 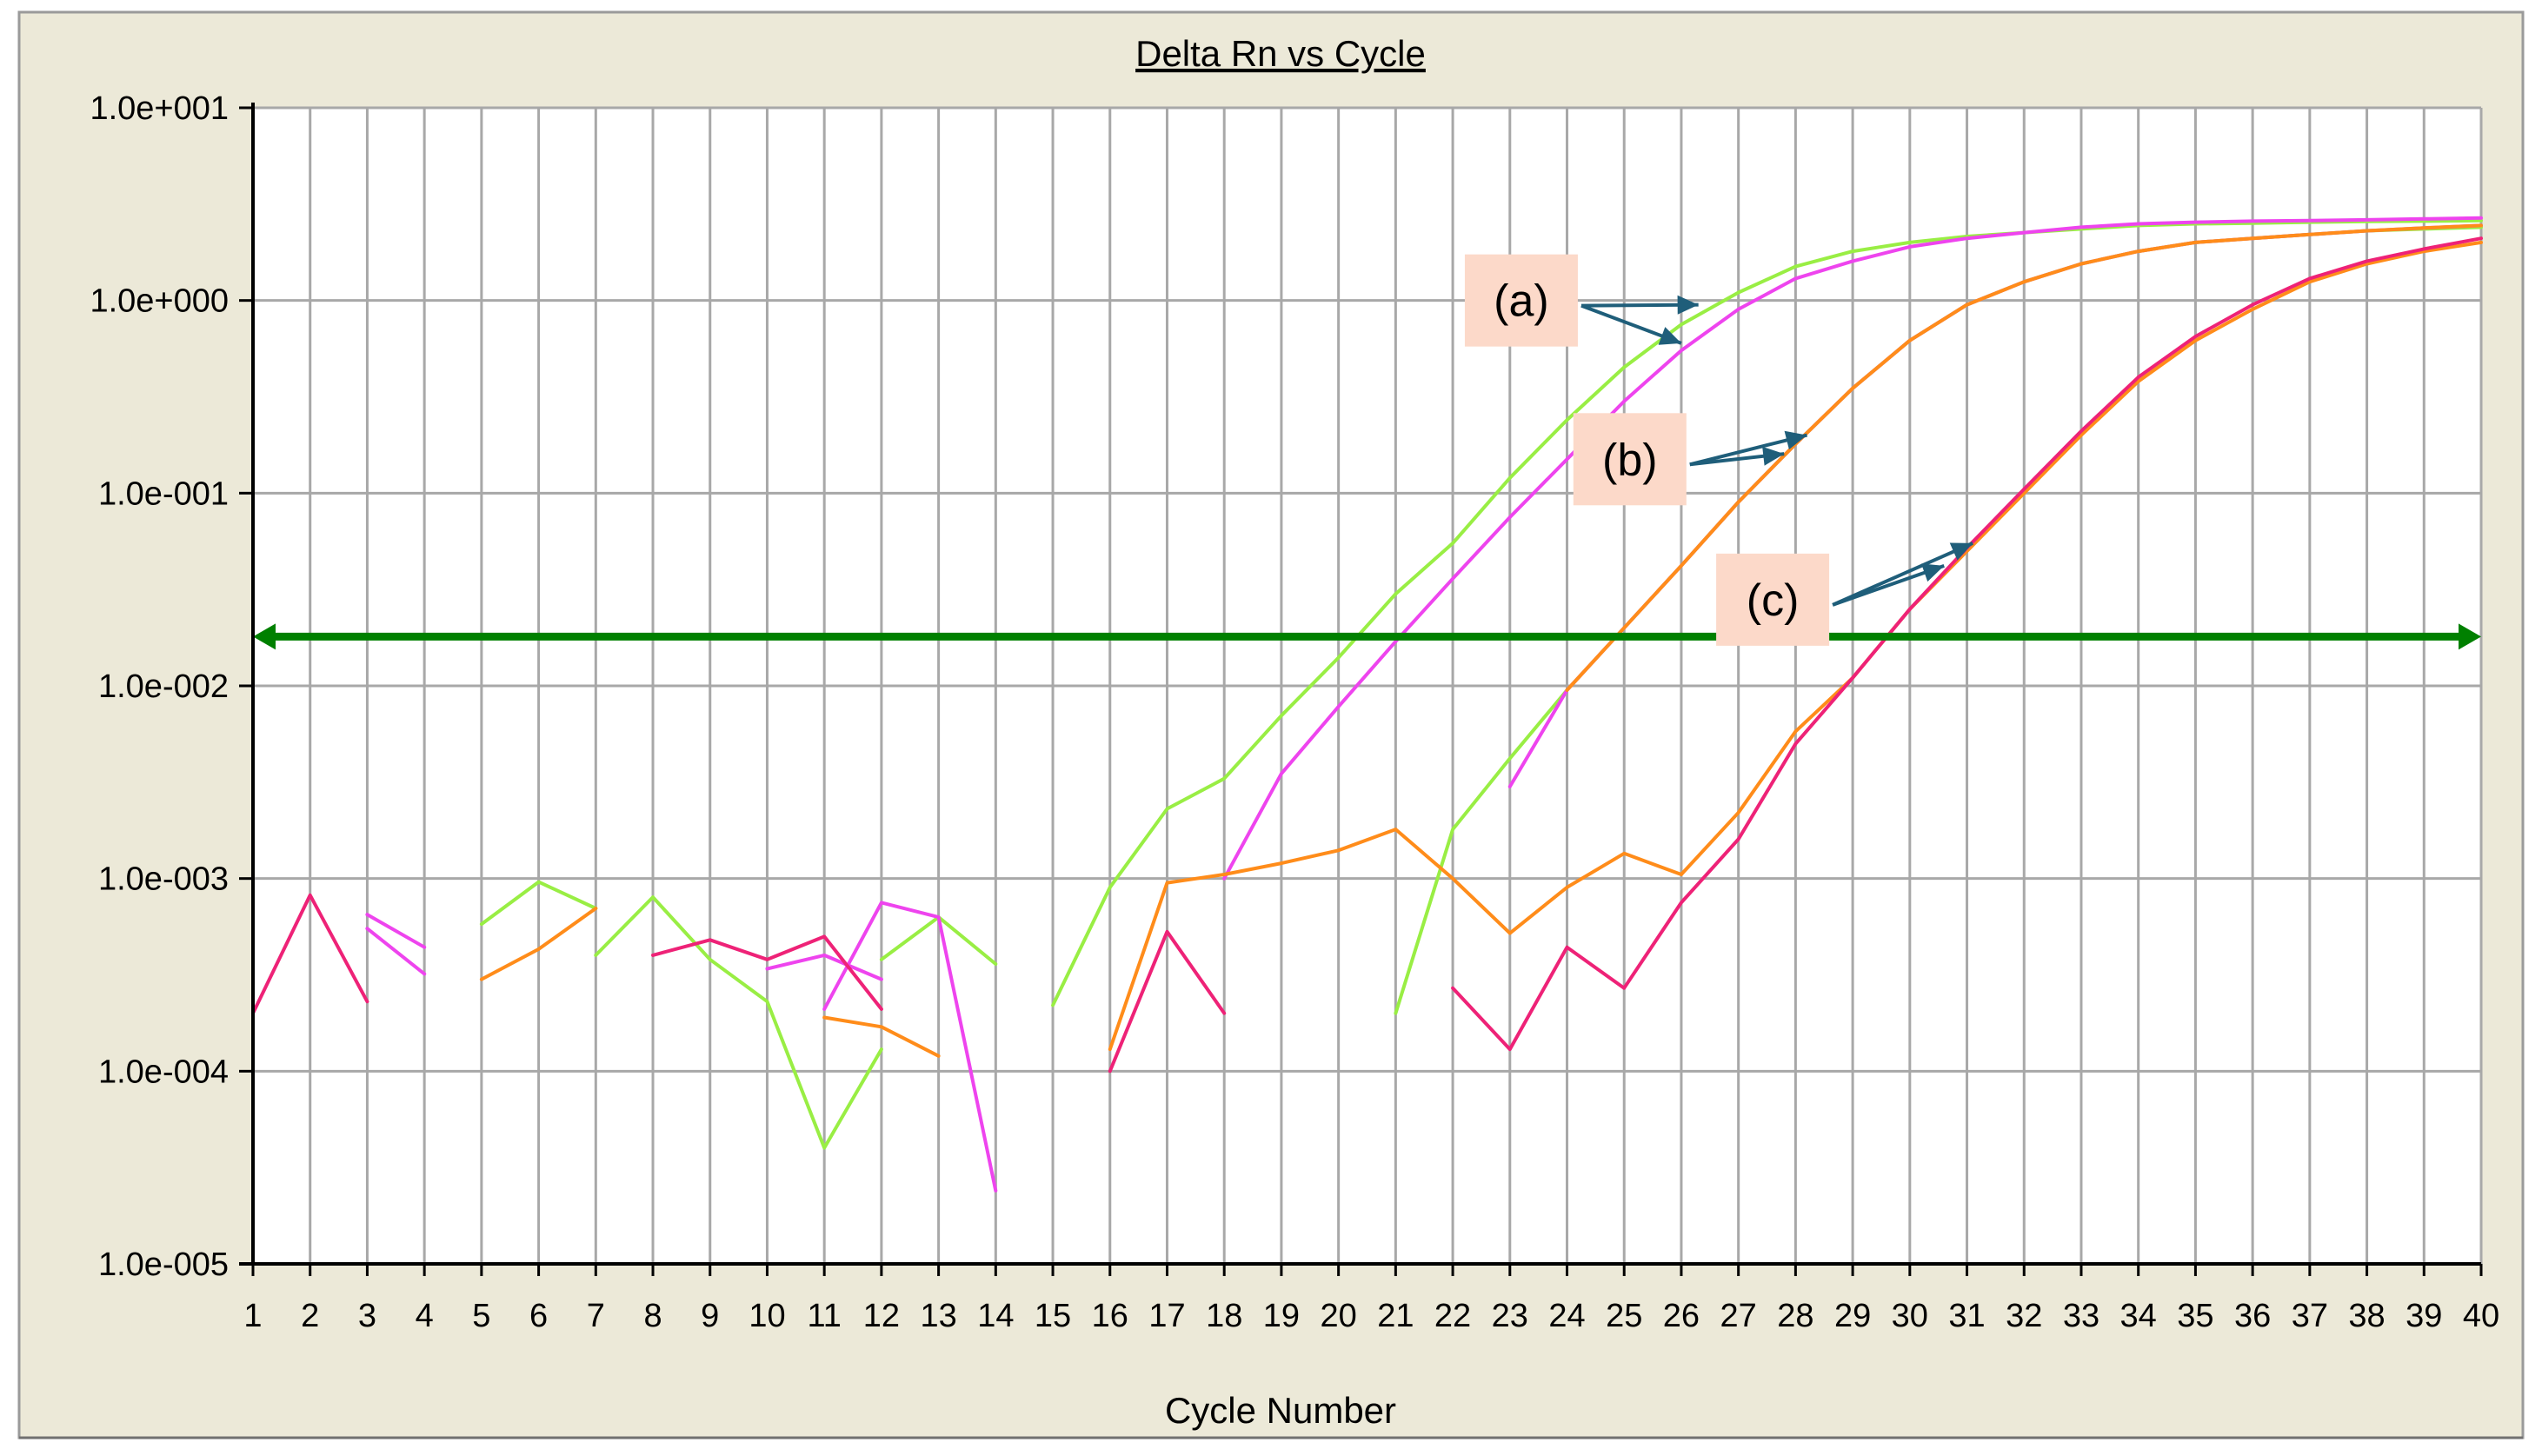 What do you see at coordinates (367, 1316) in the screenshot?
I see `x-tick-label-3: 3` at bounding box center [367, 1316].